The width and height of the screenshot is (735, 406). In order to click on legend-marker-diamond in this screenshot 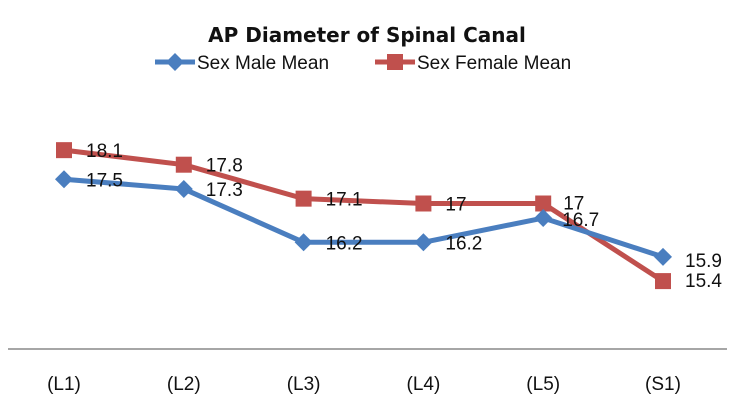, I will do `click(175, 62)`.